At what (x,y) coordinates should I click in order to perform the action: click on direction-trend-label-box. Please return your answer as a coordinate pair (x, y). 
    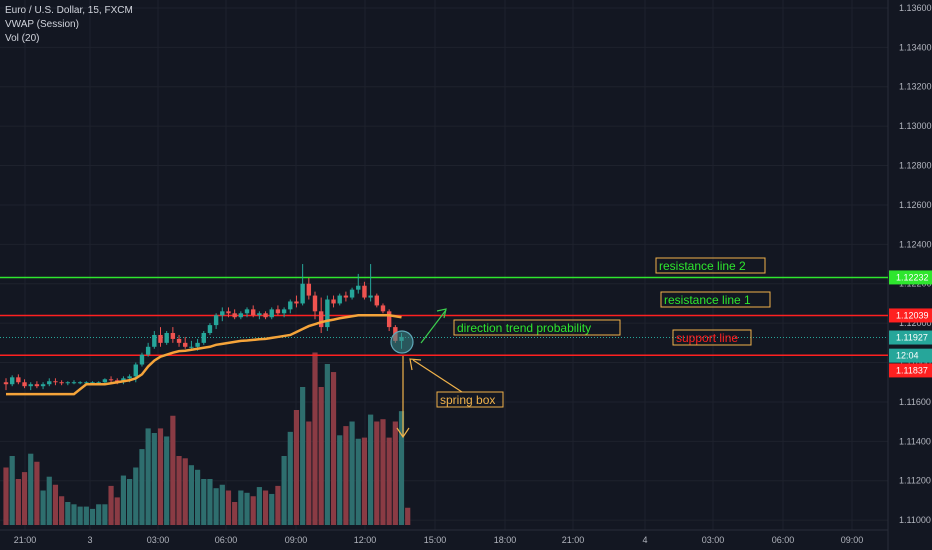
    Looking at the image, I should click on (537, 327).